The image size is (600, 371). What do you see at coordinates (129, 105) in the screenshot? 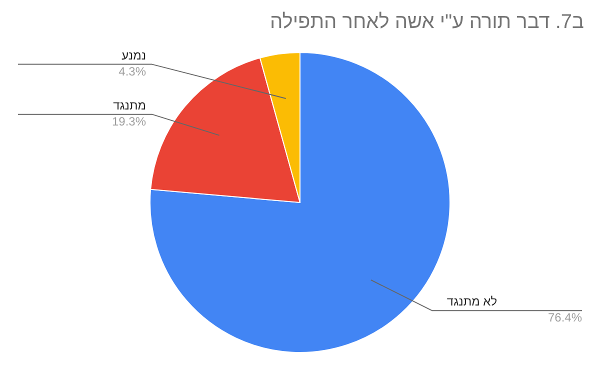
I see `slice-label: מתנגד` at bounding box center [129, 105].